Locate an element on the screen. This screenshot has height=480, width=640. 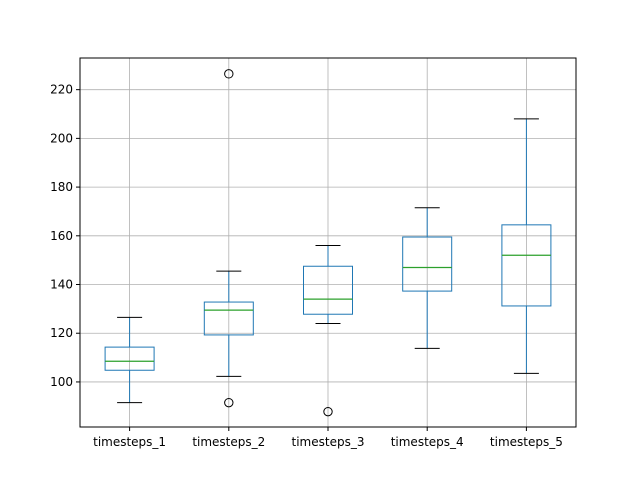
x-tick-label: timesteps_3 is located at coordinates (328, 442).